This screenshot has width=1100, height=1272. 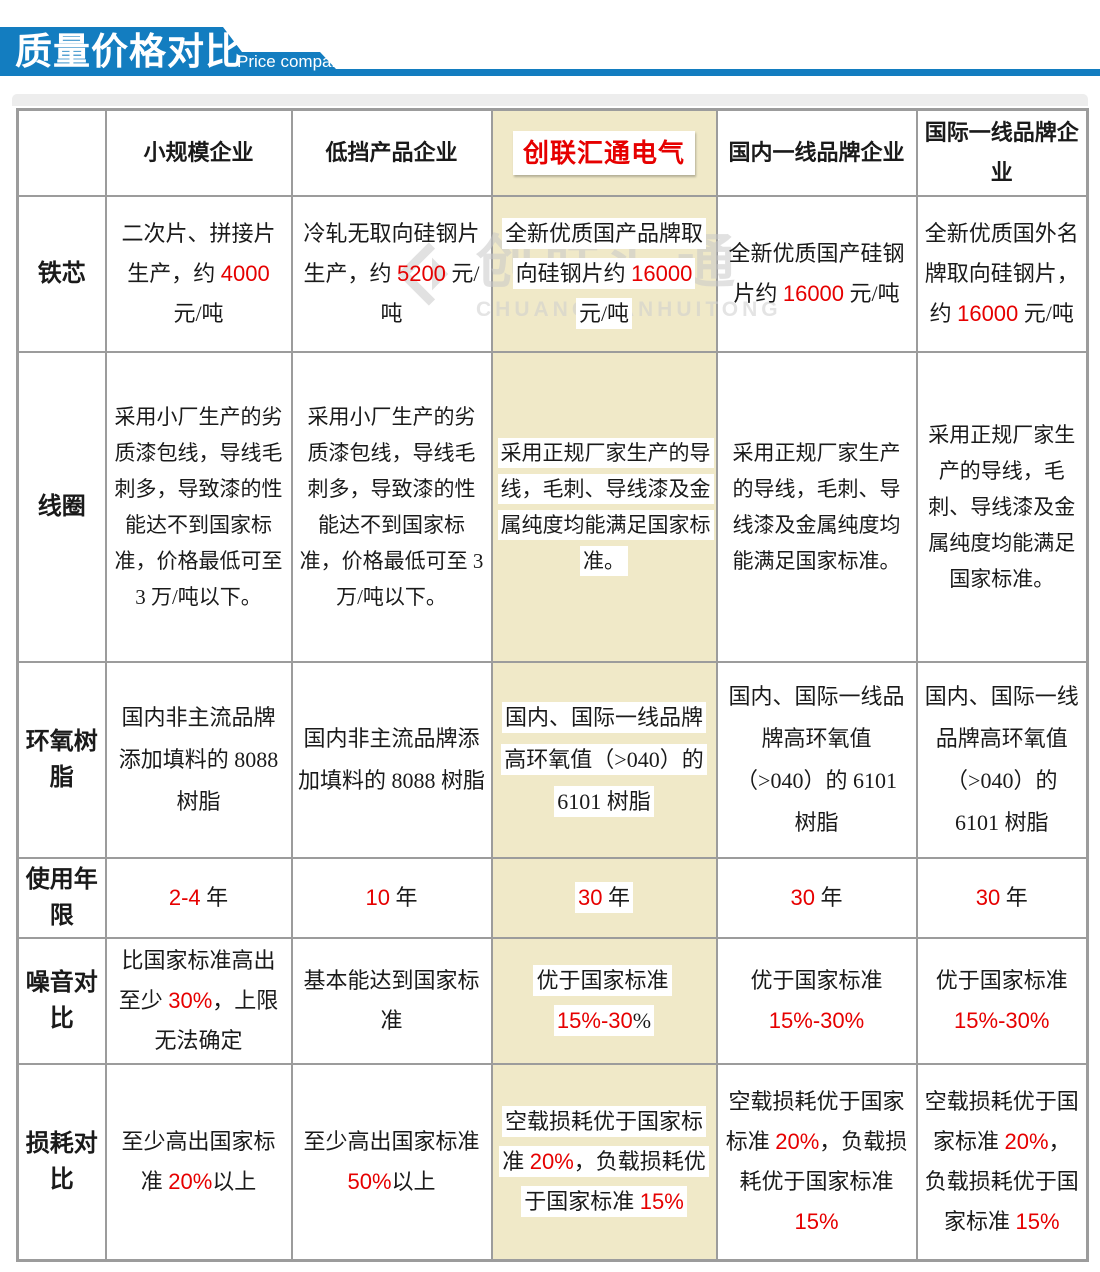 What do you see at coordinates (391, 760) in the screenshot?
I see `cell-epoxy-lowend: 国内非主流品牌添加填料的 8088 树脂` at bounding box center [391, 760].